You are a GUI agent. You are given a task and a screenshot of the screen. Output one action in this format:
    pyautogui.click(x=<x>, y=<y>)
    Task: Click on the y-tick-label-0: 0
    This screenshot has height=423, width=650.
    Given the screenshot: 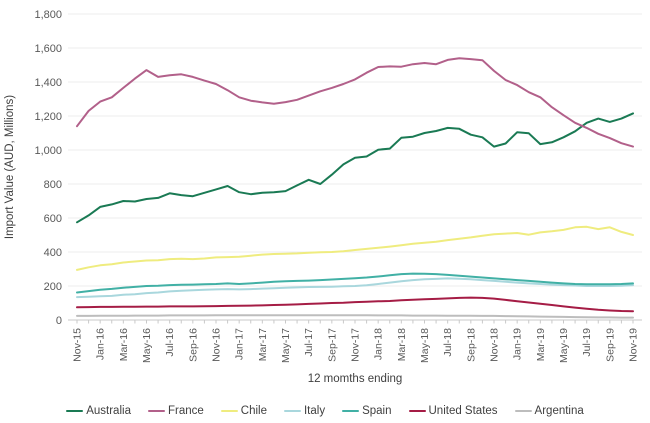 What is the action you would take?
    pyautogui.click(x=59, y=321)
    